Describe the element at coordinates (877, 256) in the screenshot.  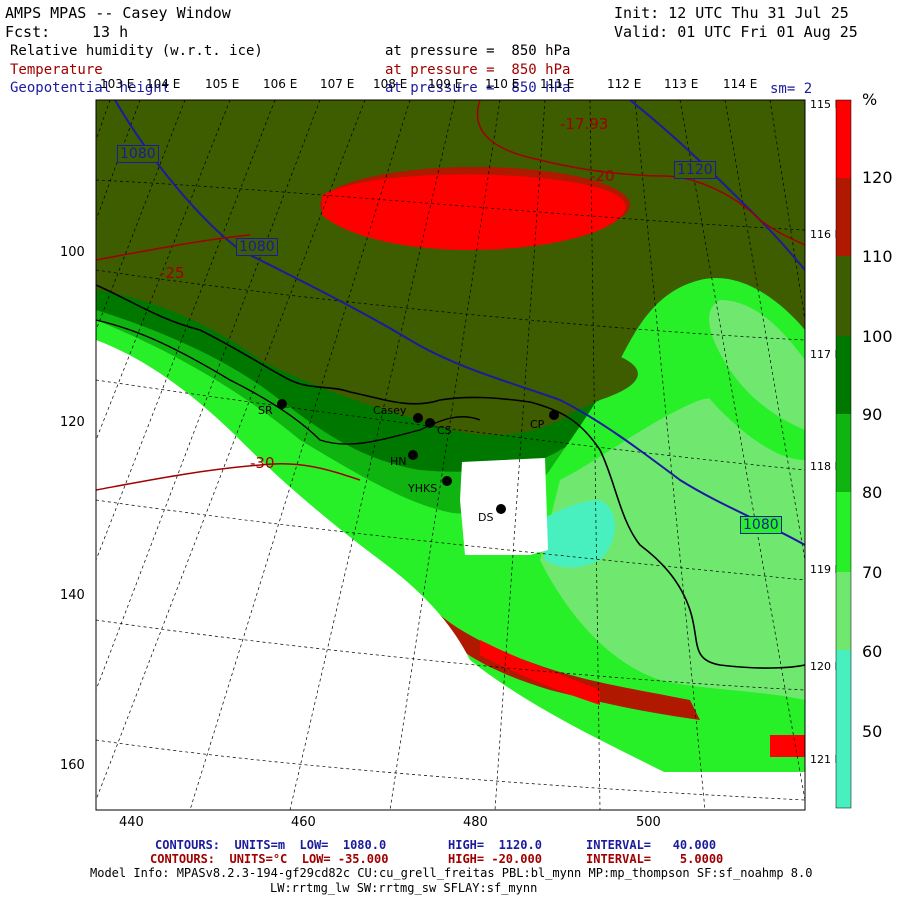
I see `colorbar-label: 110` at that location.